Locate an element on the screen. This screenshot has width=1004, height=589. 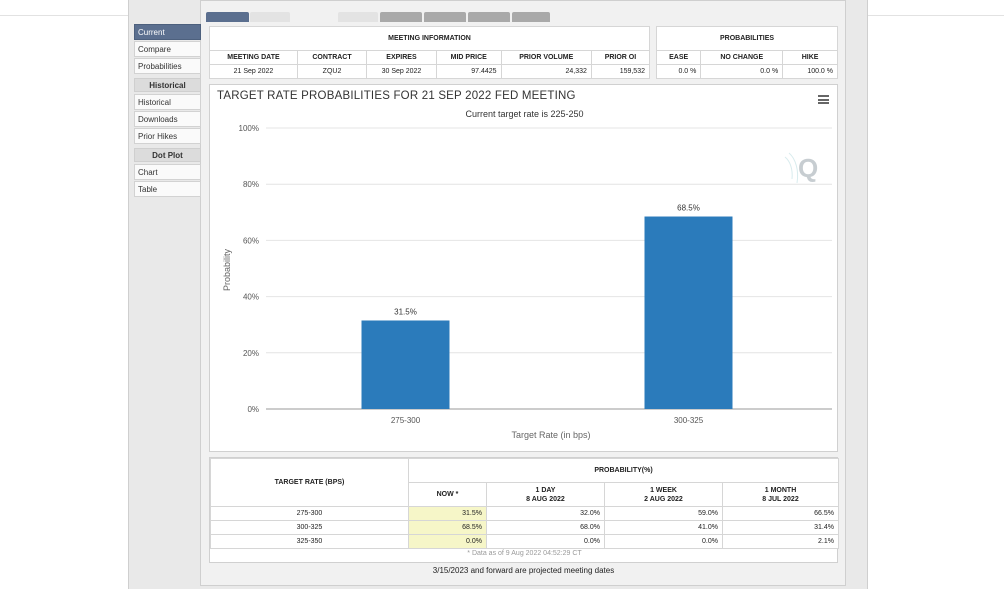
col-hike: HIKE is located at coordinates (810, 57).